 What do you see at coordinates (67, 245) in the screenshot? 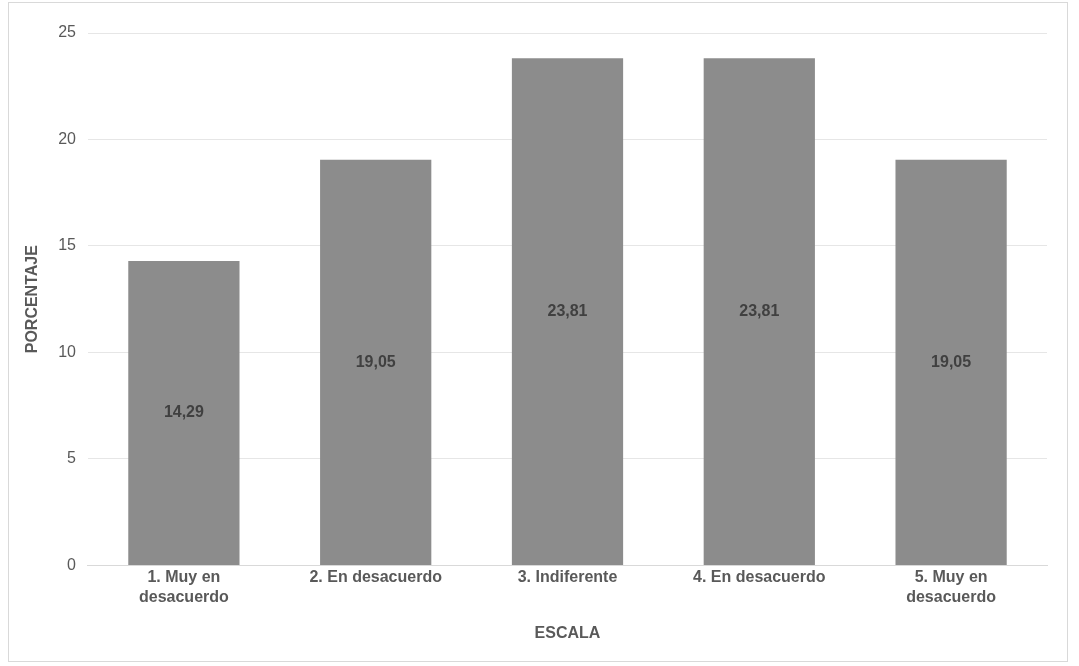
I see `y-tick-label: 15` at bounding box center [67, 245].